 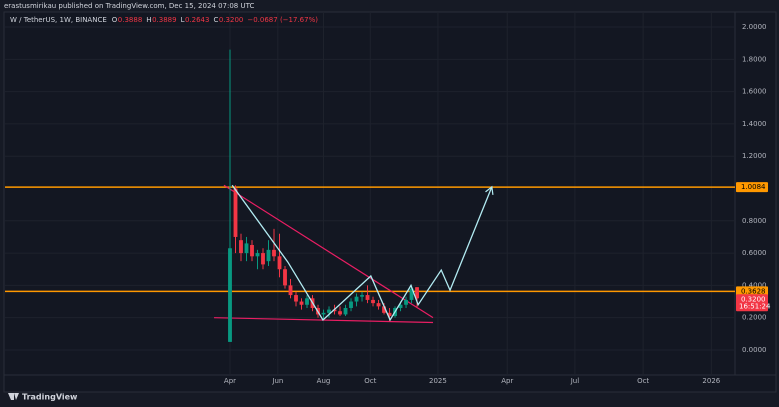 I want to click on brand: TradingView, so click(x=50, y=397).